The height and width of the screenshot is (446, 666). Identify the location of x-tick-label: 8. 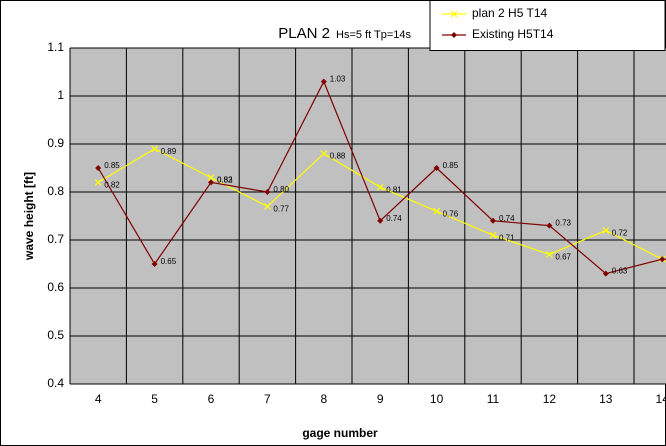
(323, 399).